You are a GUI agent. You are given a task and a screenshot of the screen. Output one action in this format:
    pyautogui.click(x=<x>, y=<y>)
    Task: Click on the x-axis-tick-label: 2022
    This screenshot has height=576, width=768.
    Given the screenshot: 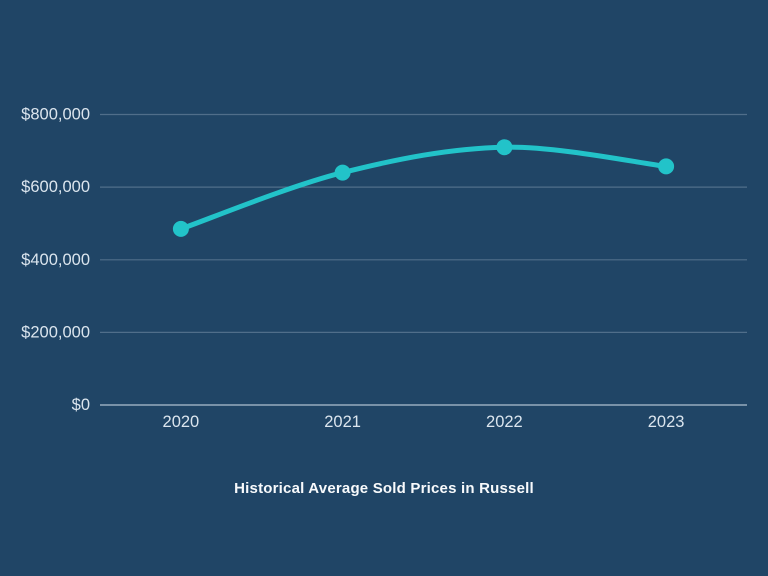 What is the action you would take?
    pyautogui.click(x=504, y=422)
    